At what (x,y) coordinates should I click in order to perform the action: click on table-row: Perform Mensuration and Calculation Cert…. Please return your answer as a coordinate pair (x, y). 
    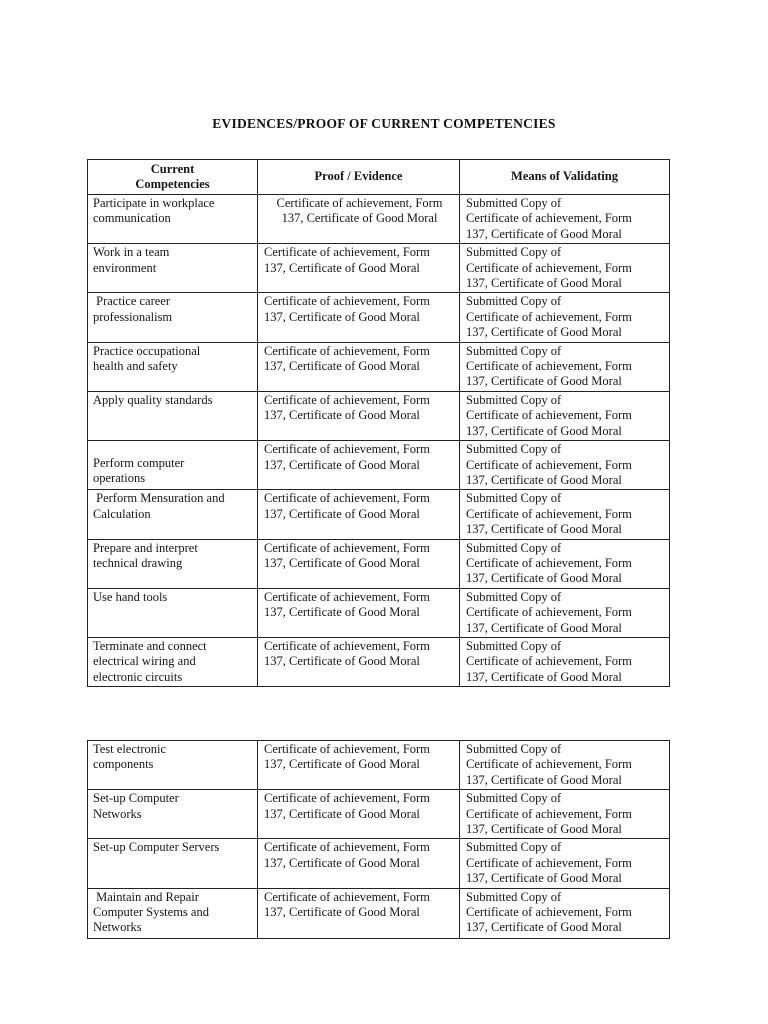
    Looking at the image, I should click on (378, 514).